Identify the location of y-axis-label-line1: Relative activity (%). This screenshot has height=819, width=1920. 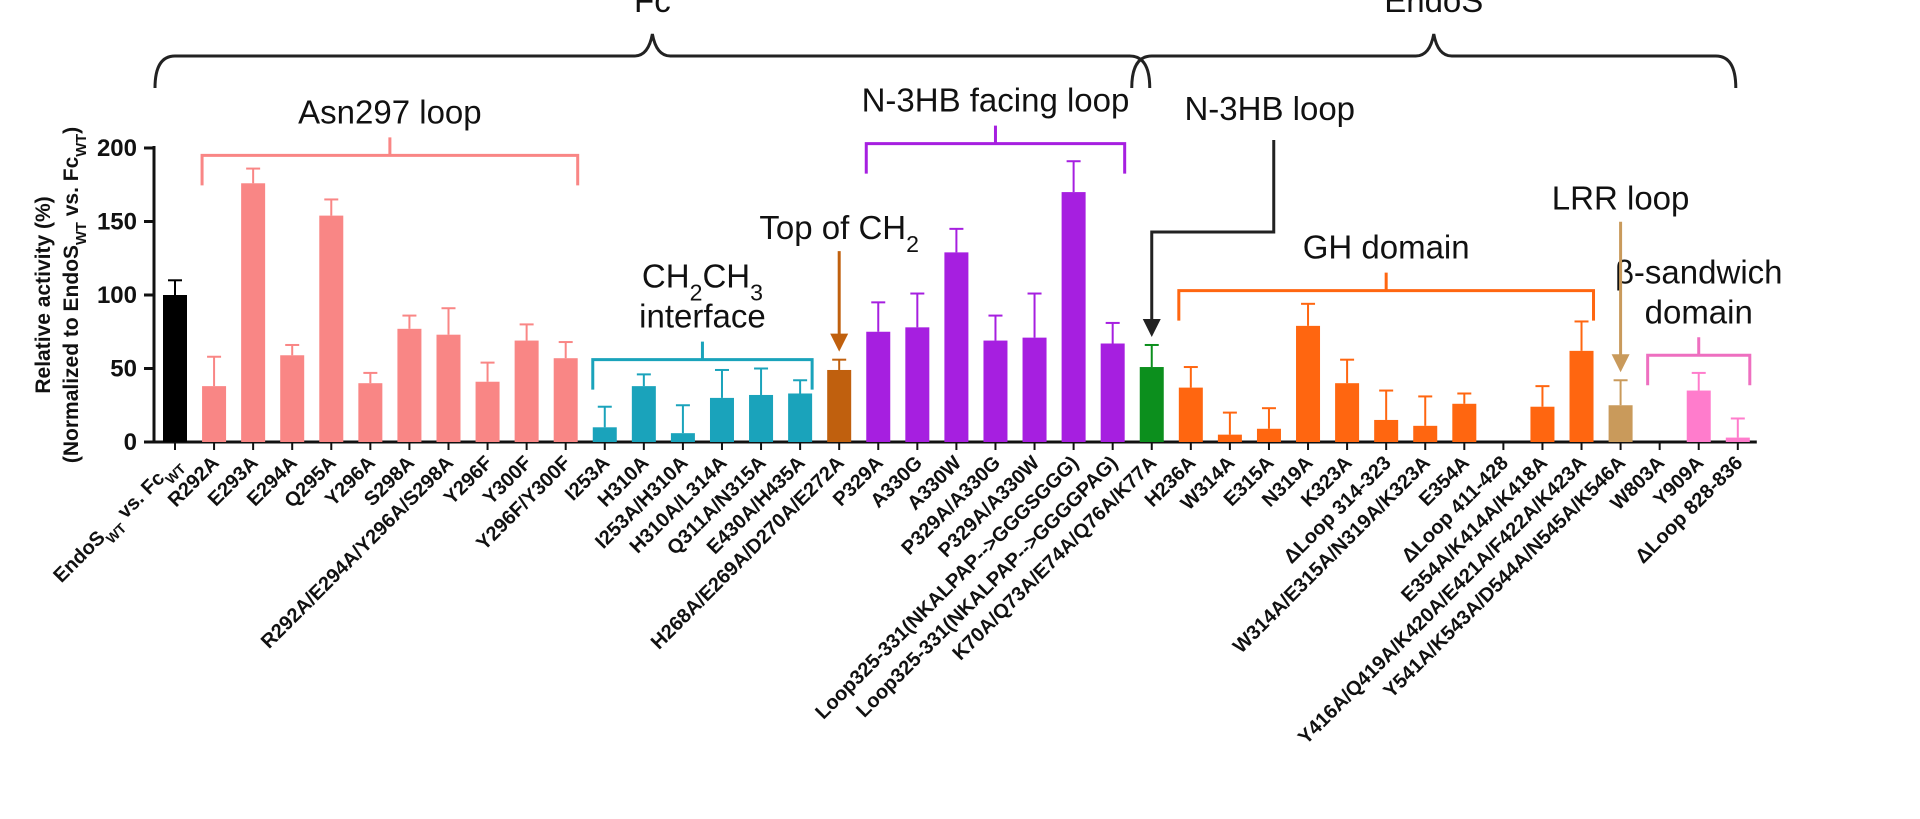
(43, 294).